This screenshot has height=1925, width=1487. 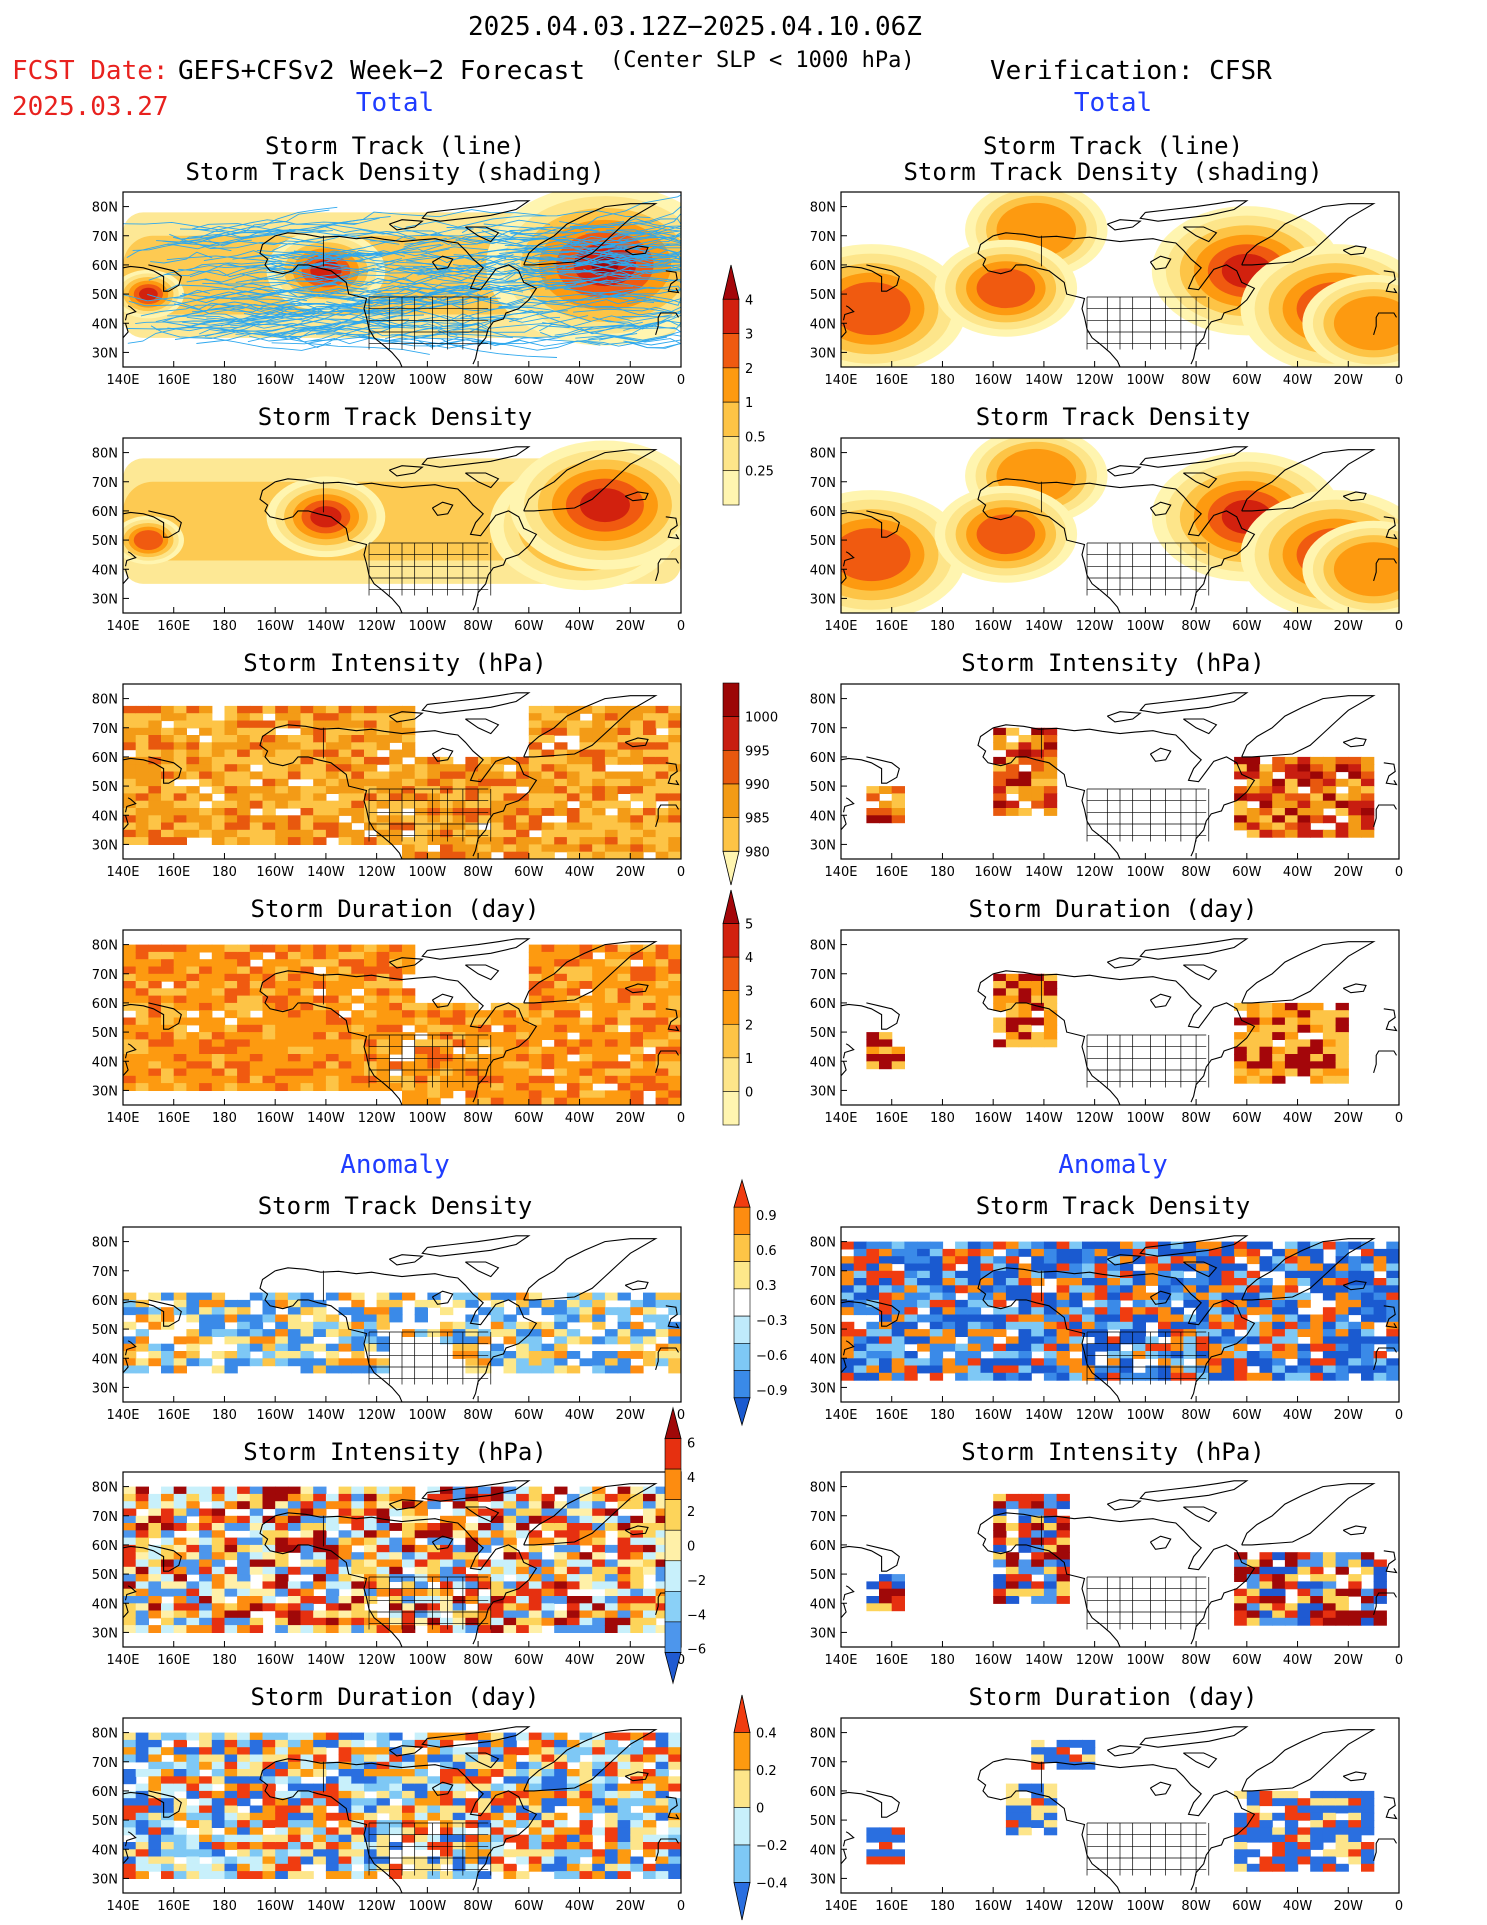 What do you see at coordinates (148, 294) in the screenshot?
I see `fcst-total-track-density-core` at bounding box center [148, 294].